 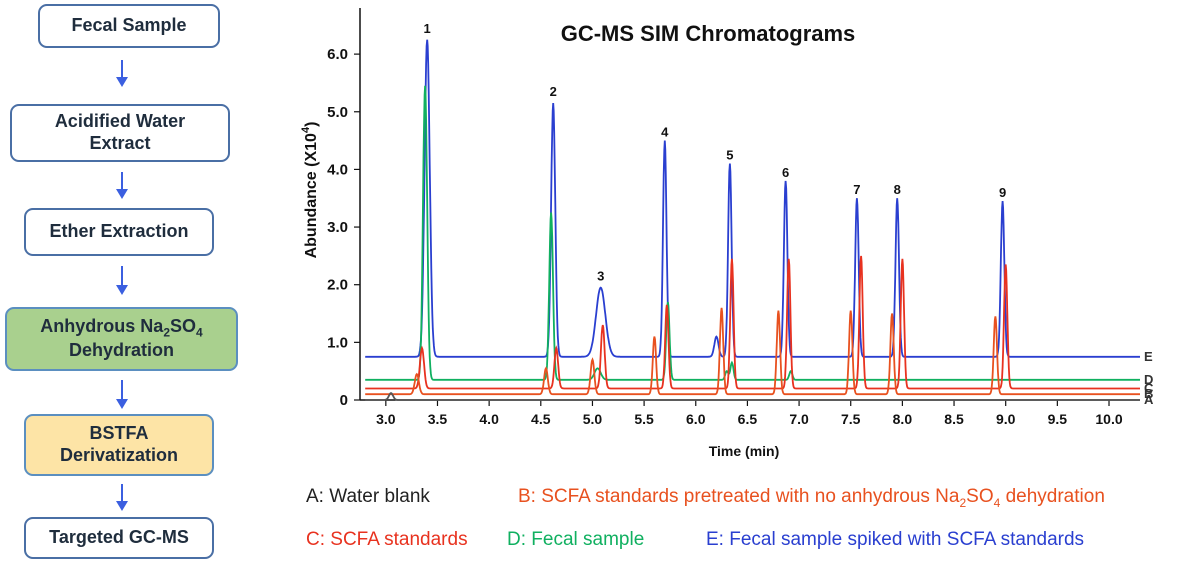 I want to click on step-bstfa-derivatization: BSTFA Derivatization, so click(x=119, y=445).